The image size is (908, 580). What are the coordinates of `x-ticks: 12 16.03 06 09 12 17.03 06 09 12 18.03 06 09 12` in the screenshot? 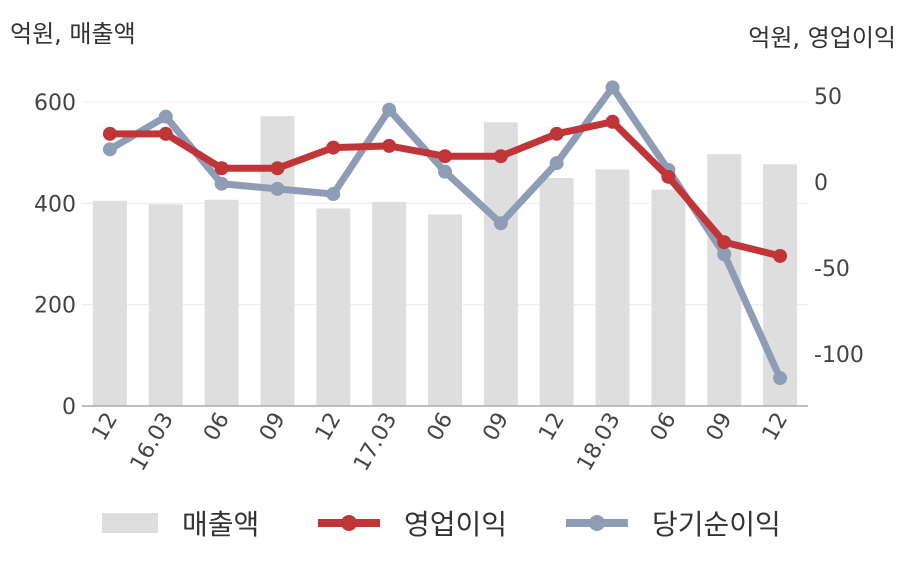 It's located at (440, 442).